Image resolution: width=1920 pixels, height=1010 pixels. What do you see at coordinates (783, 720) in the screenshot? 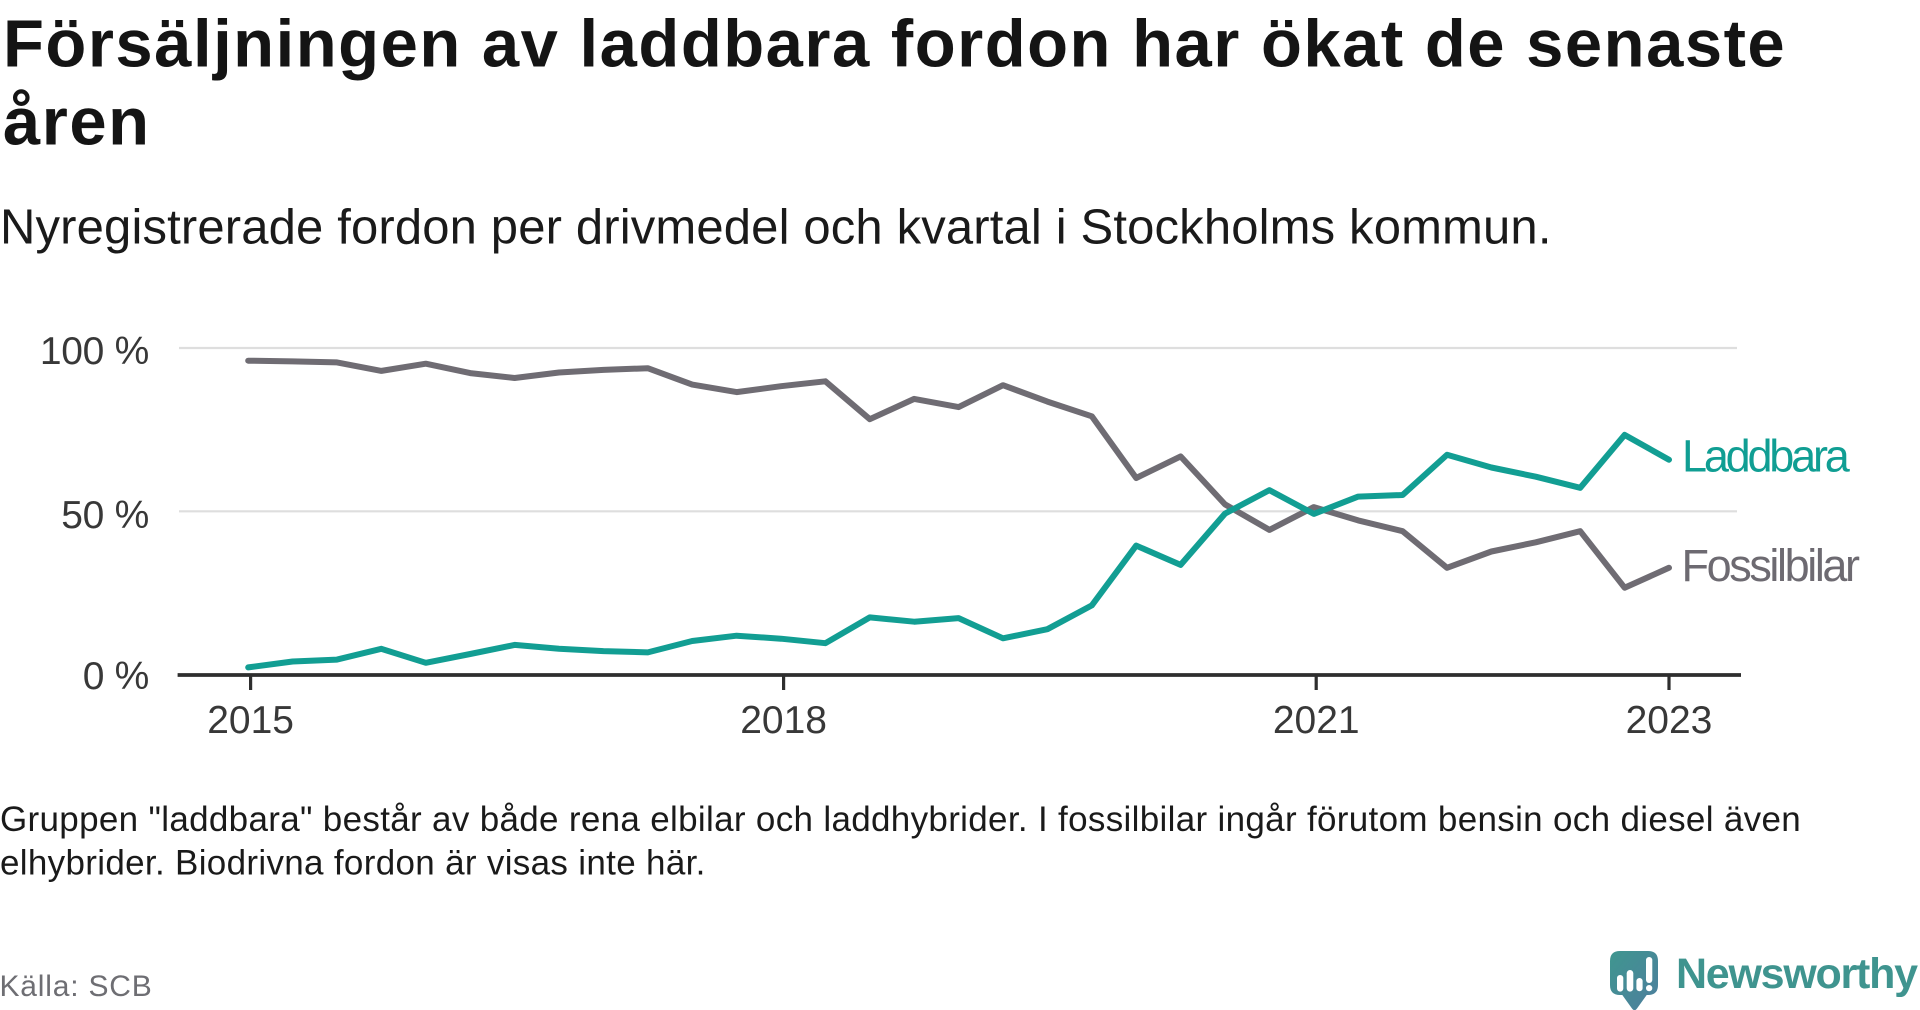
I see `svg-text: 2018` at bounding box center [783, 720].